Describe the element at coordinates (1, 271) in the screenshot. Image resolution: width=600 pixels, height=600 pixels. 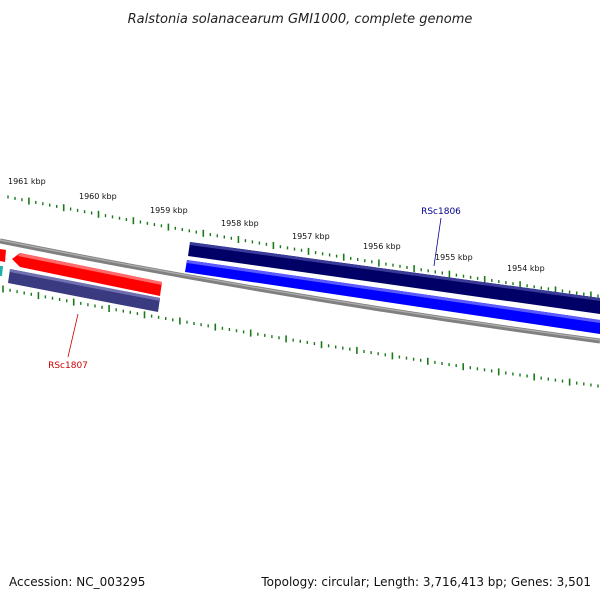
I see `edge-teal-fragment` at that location.